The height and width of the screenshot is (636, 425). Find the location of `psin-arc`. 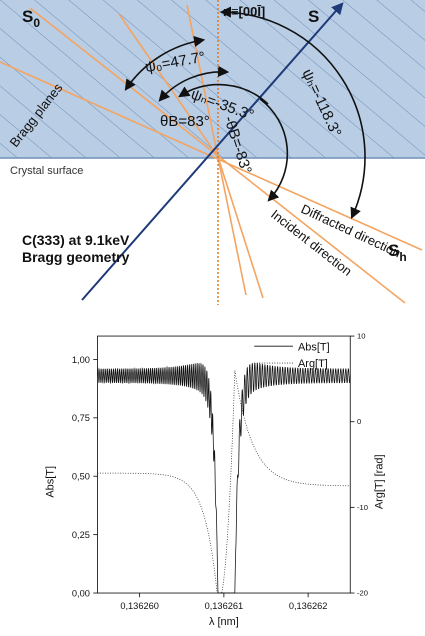

psin-arc is located at coordinates (194, 83).